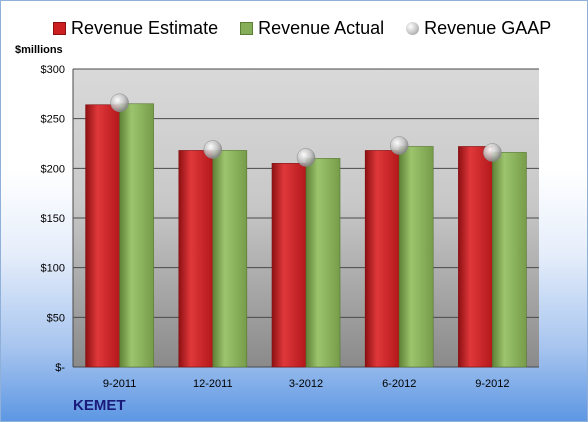 Image resolution: width=588 pixels, height=422 pixels. I want to click on legend-label-estimate: Revenue Estimate, so click(145, 27).